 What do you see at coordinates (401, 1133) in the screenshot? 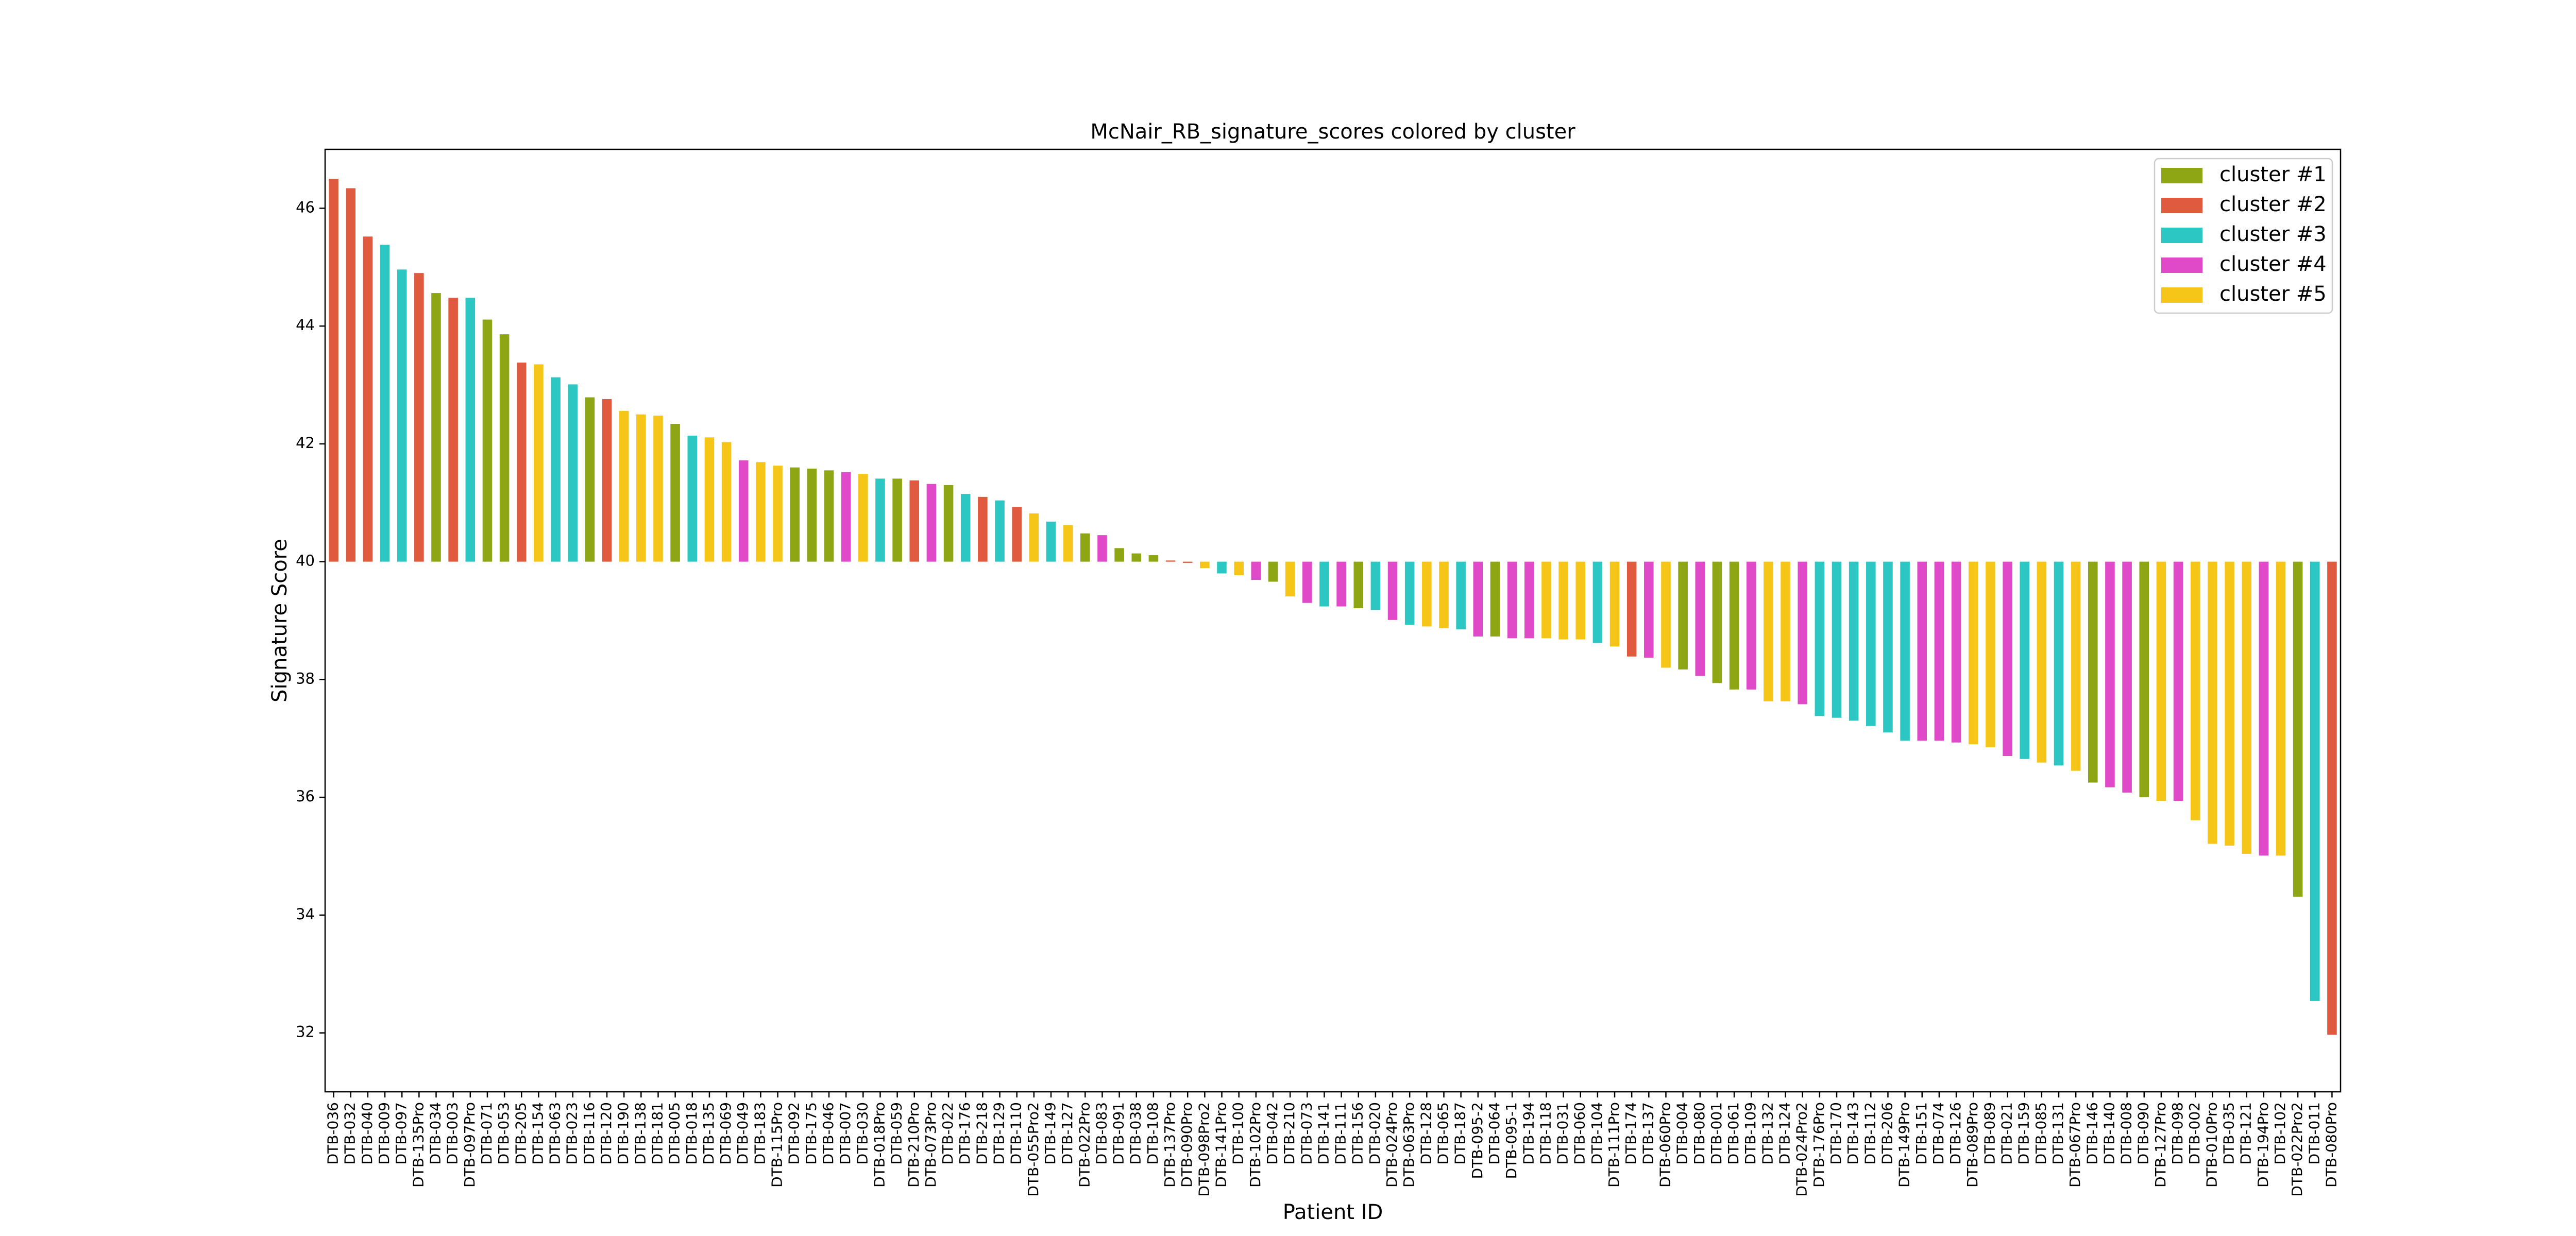
I see `x-tick-label: DTB-097` at bounding box center [401, 1133].